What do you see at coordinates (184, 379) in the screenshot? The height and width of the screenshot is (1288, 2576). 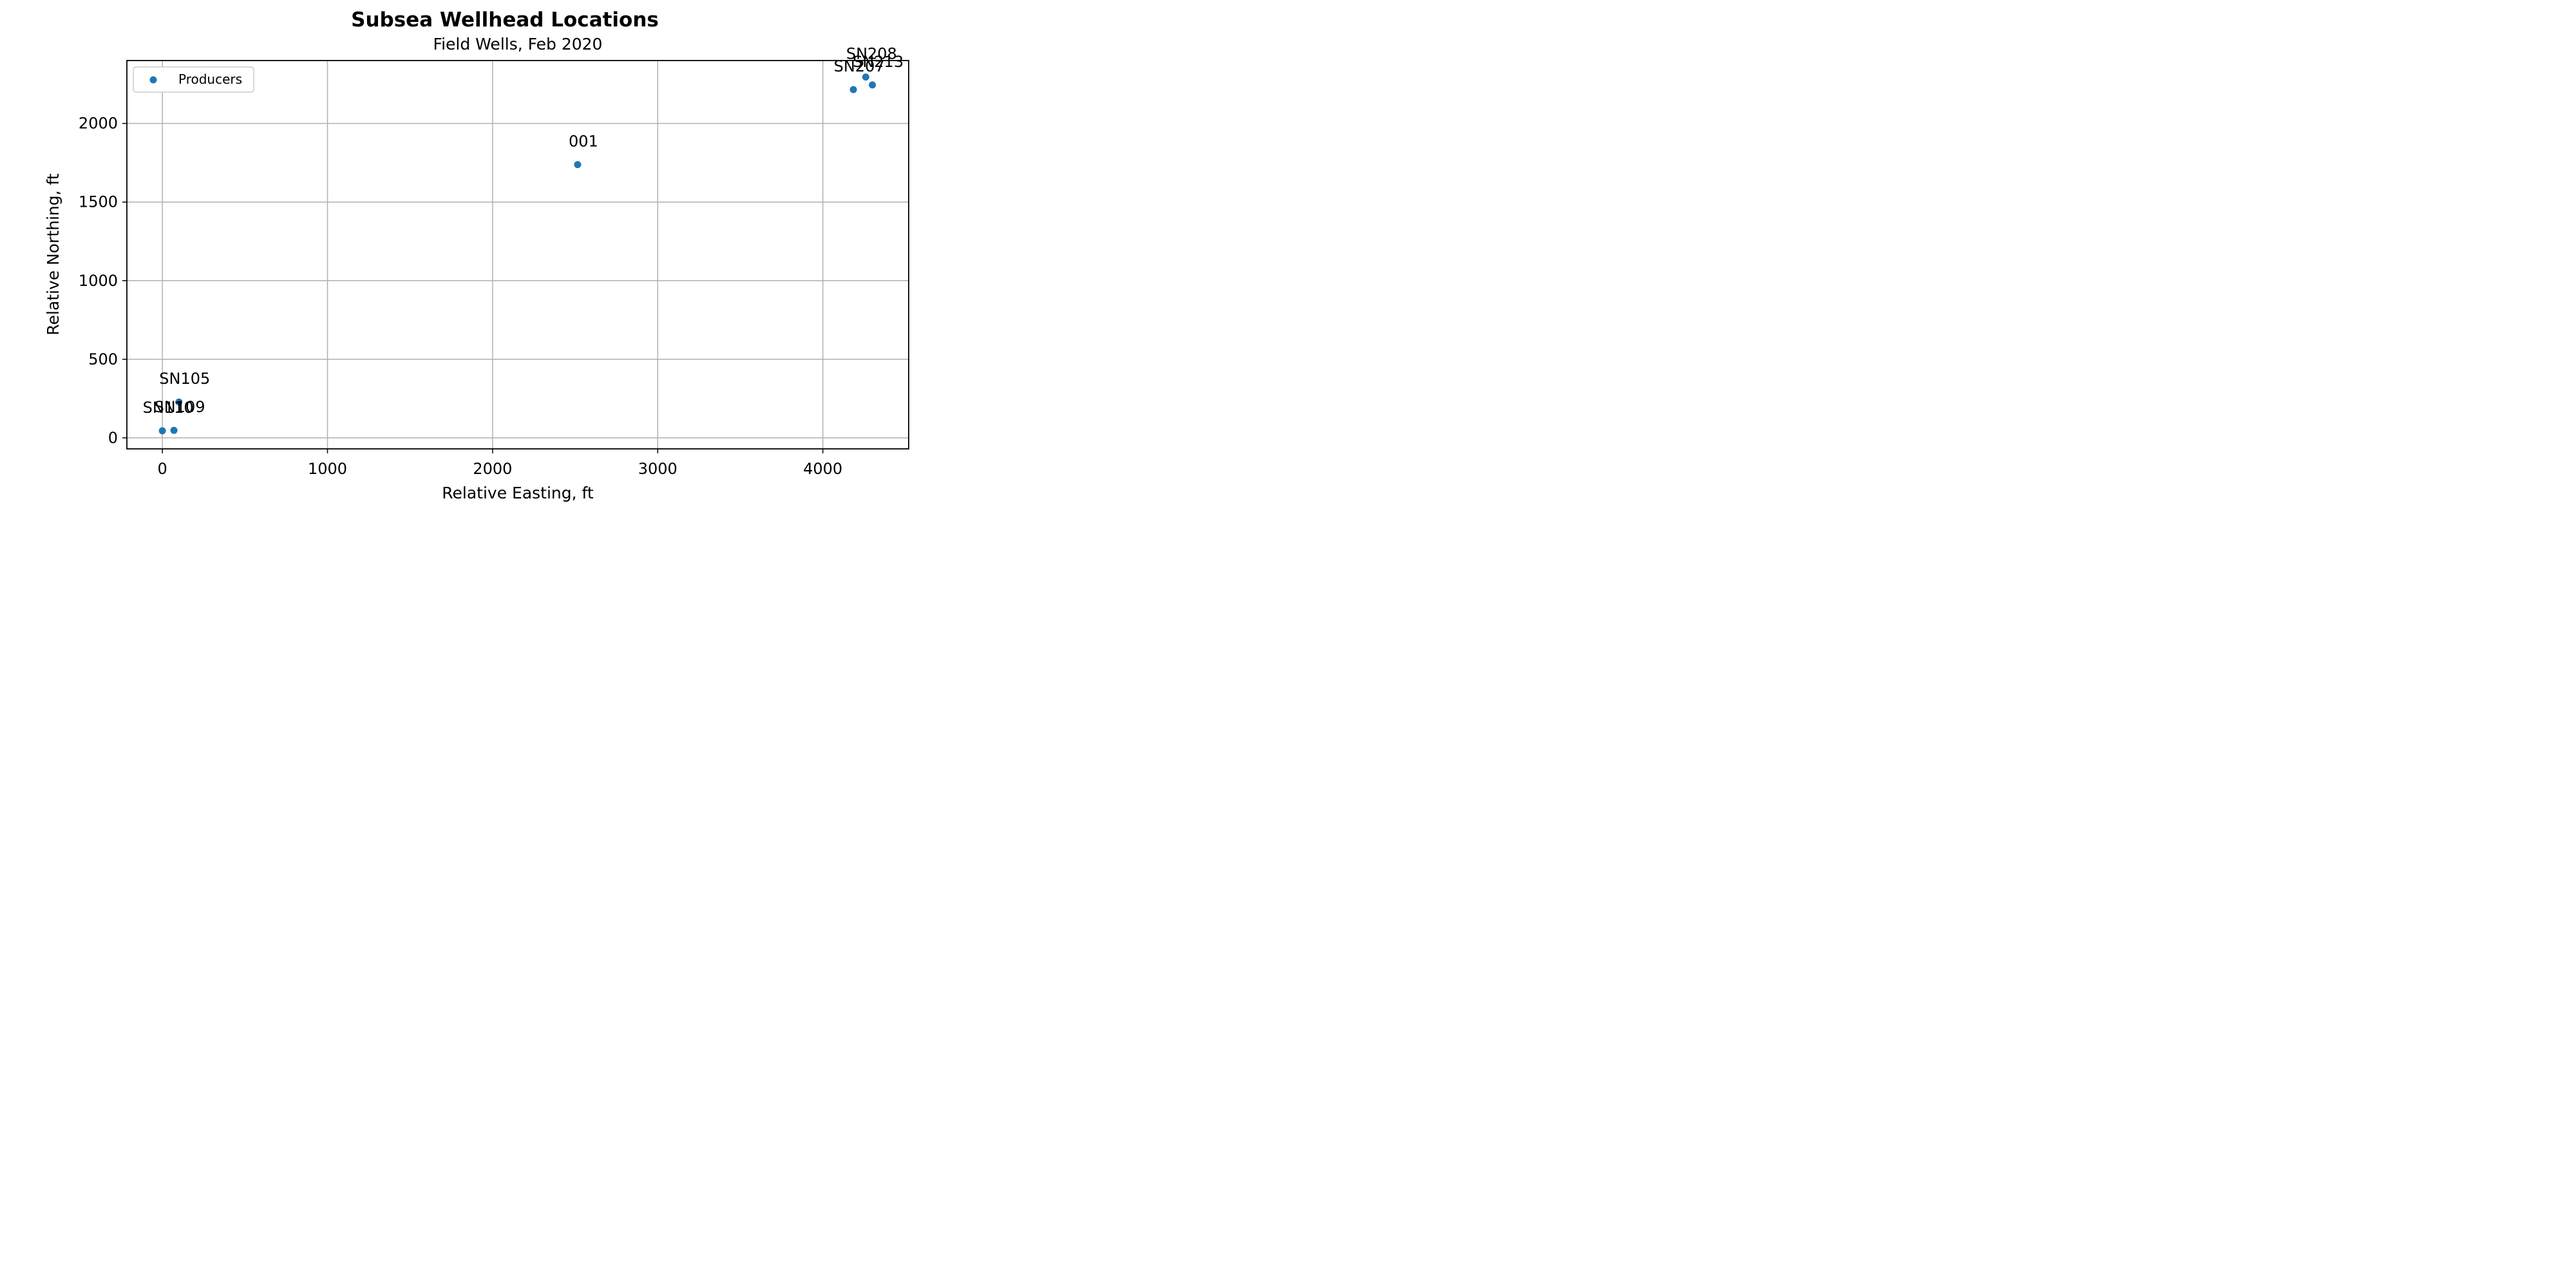 I see `point-label: SN105` at bounding box center [184, 379].